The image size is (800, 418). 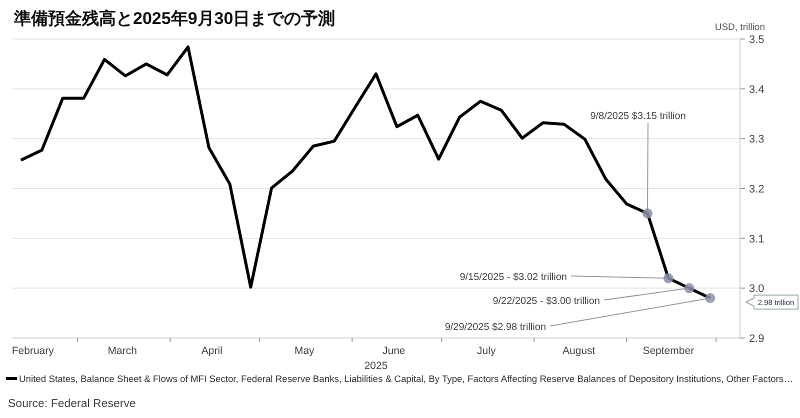 What do you see at coordinates (756, 140) in the screenshot?
I see `y-tick-label: 3.3` at bounding box center [756, 140].